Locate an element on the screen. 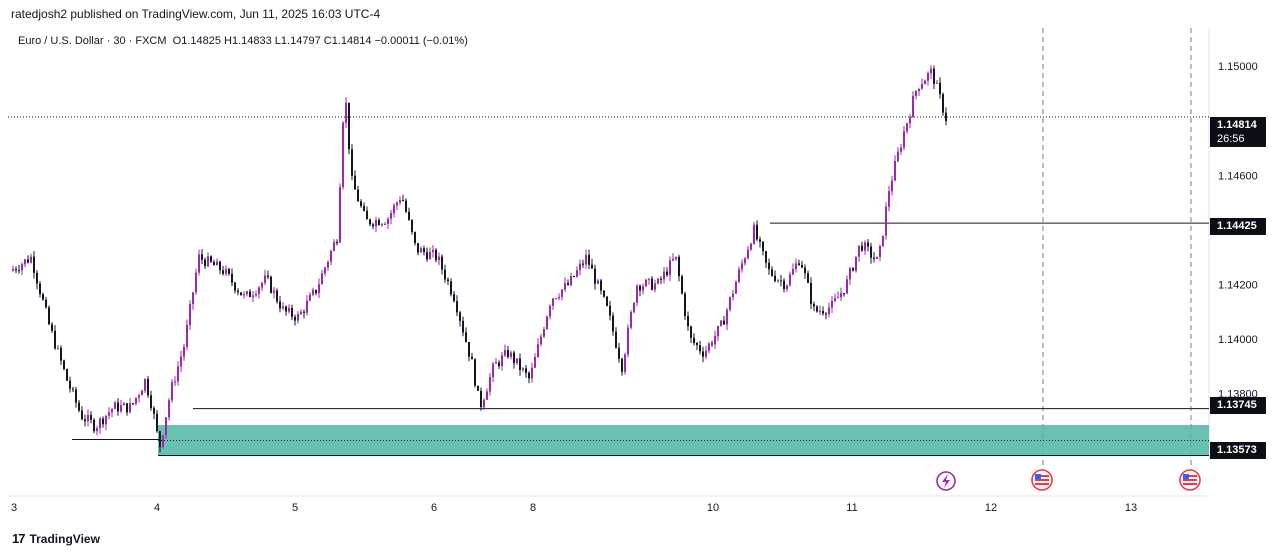  tradingview-logo-icon: 17 is located at coordinates (19, 538).